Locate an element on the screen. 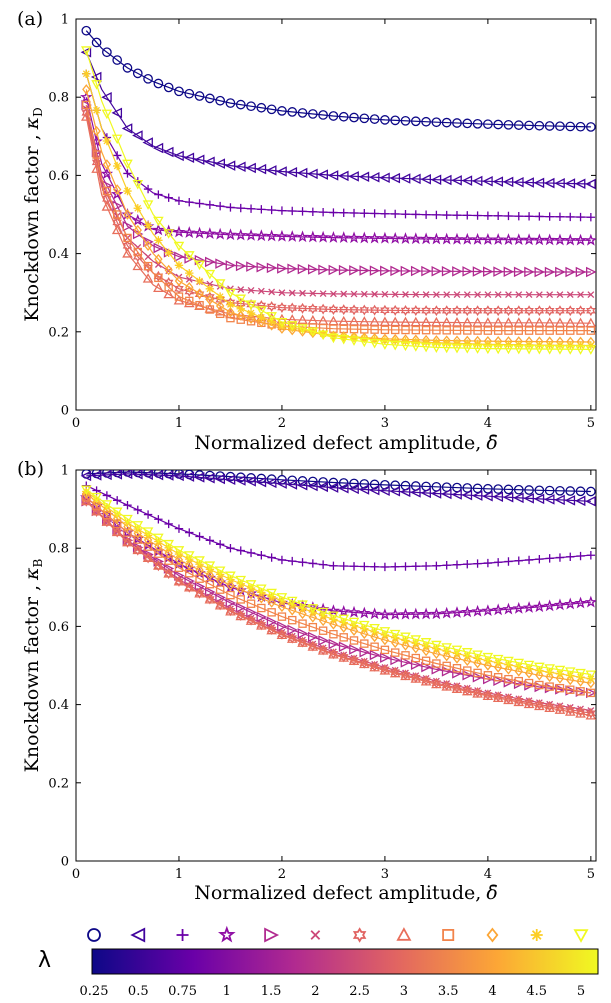  y-tick-label: 0.6 is located at coordinates (58, 176).